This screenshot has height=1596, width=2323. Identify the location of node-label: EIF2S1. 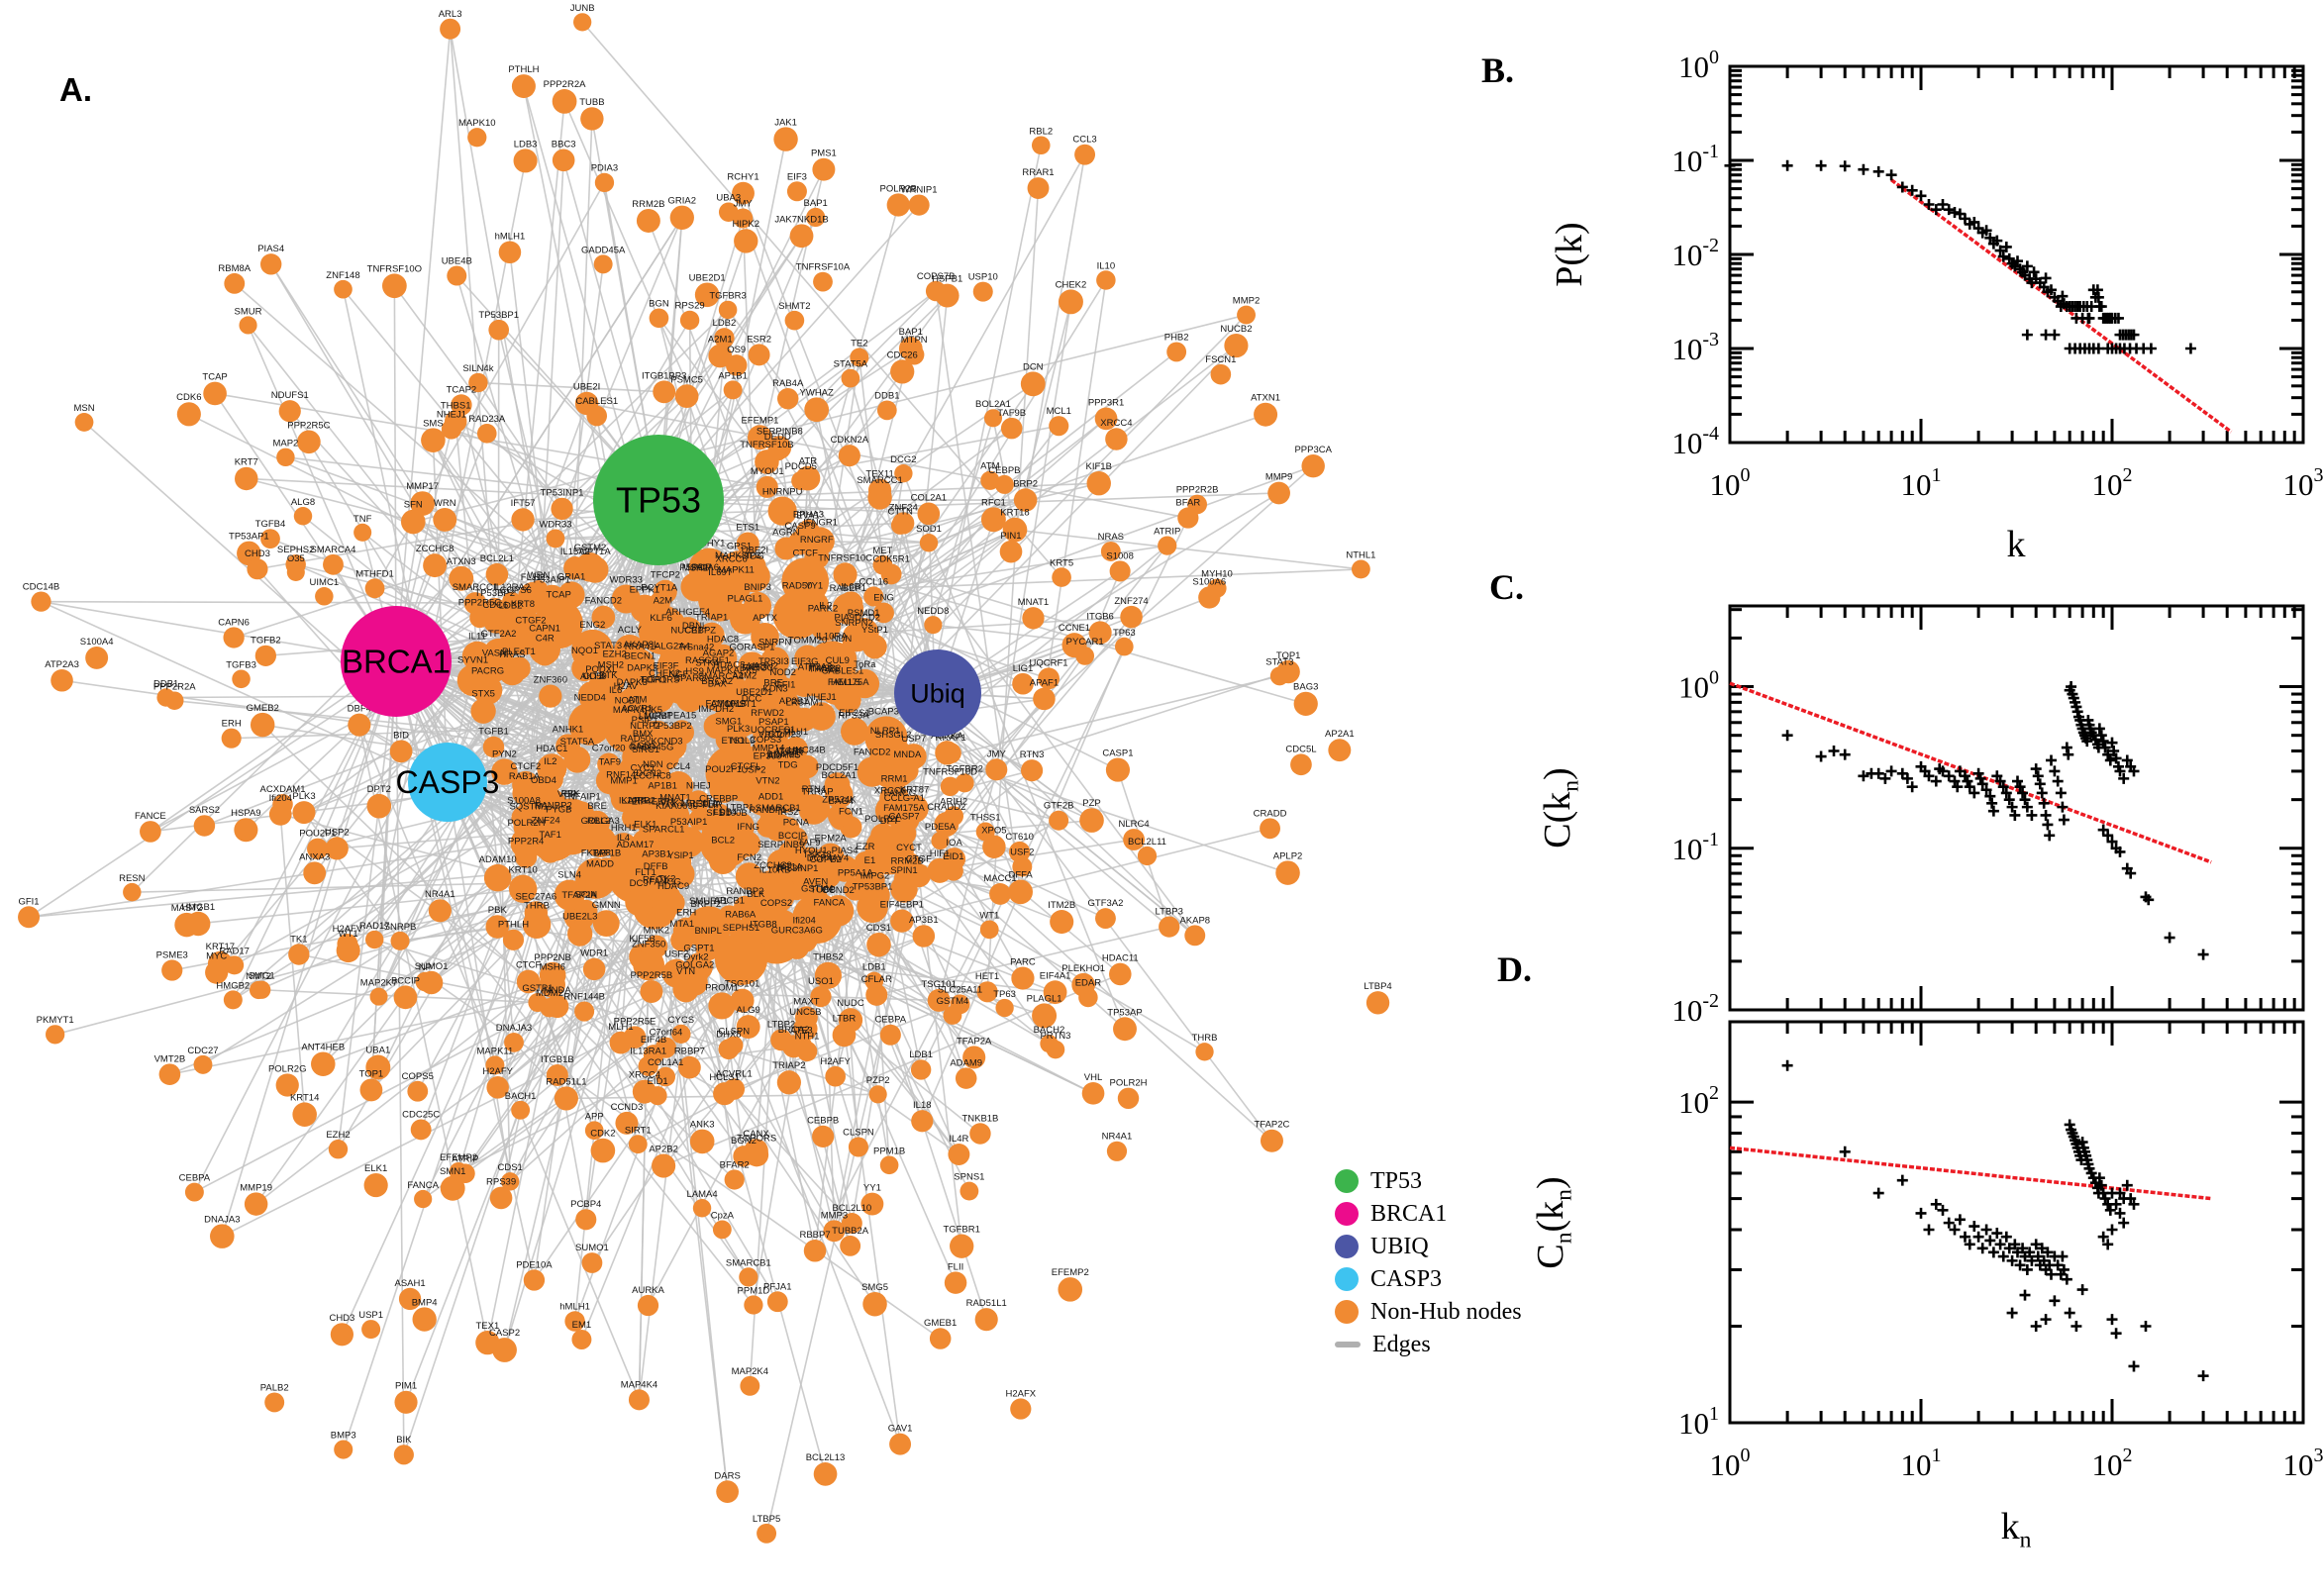
(855, 714).